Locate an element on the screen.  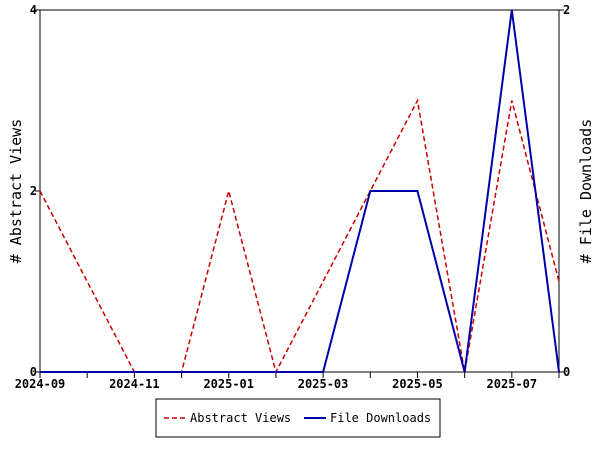
x-tick-label: 2025-03 is located at coordinates (323, 384).